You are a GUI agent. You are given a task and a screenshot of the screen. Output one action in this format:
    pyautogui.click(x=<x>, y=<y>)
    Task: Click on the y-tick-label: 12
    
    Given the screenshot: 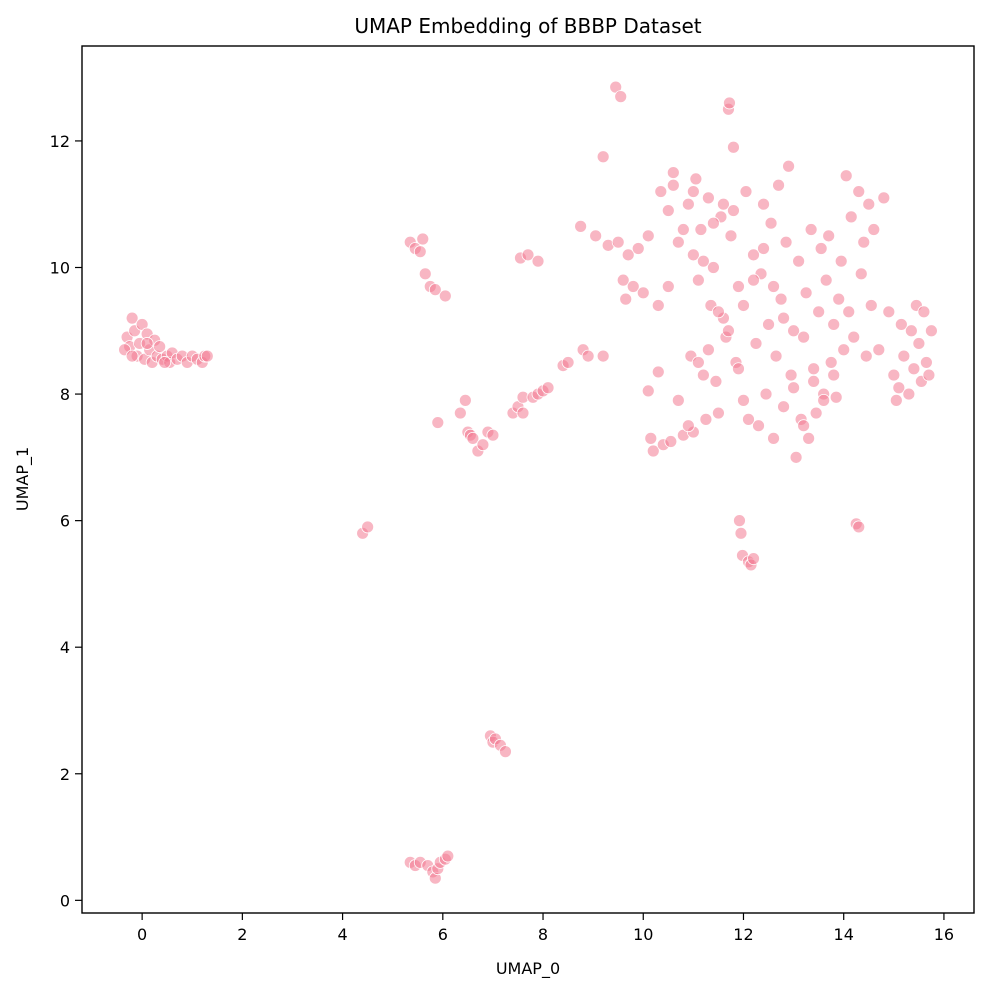 What is the action you would take?
    pyautogui.click(x=60, y=141)
    